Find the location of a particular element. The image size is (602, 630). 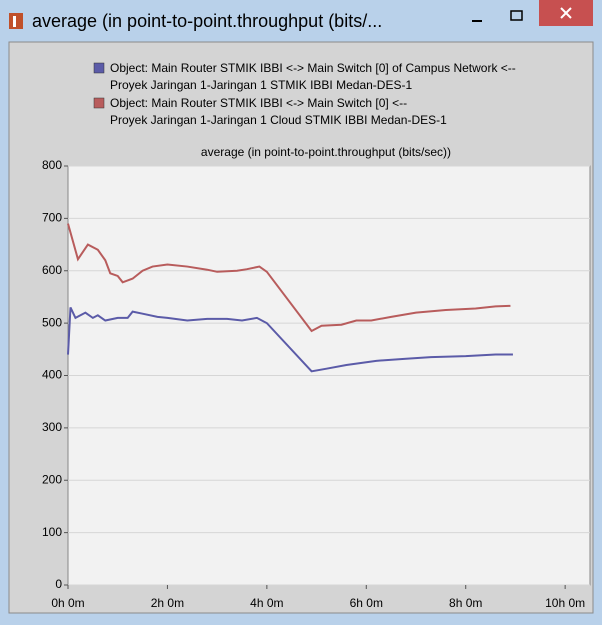

close-icon is located at coordinates (566, 13).